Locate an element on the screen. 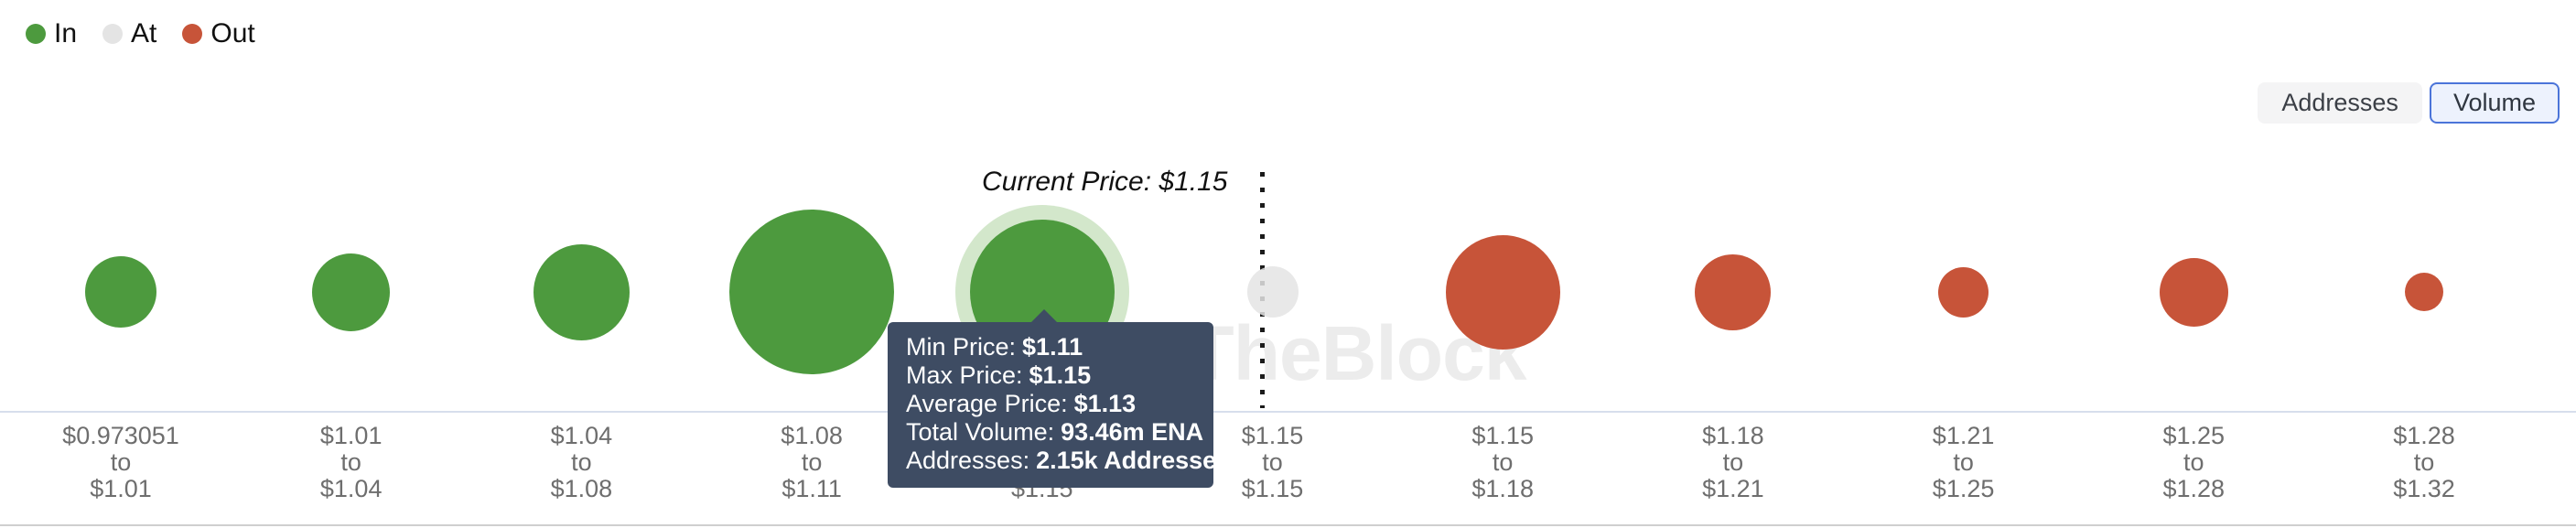 The height and width of the screenshot is (528, 2576). volume-toggle-button: Volume is located at coordinates (2494, 103).